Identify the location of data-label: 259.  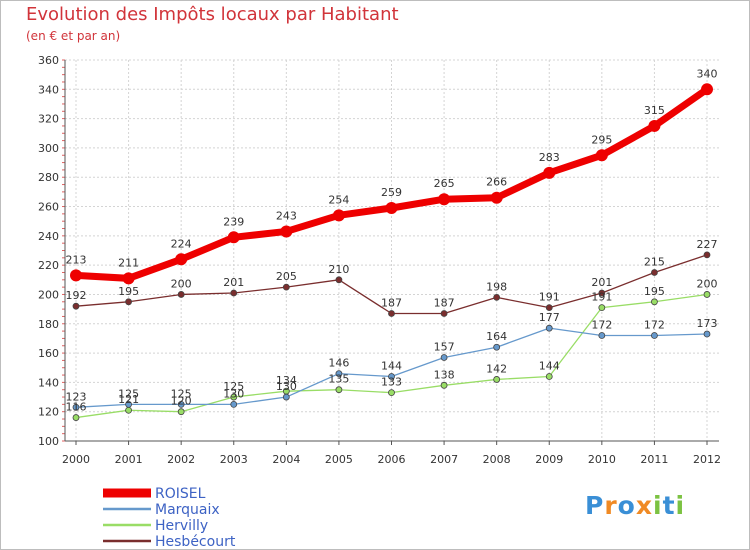
(391, 192).